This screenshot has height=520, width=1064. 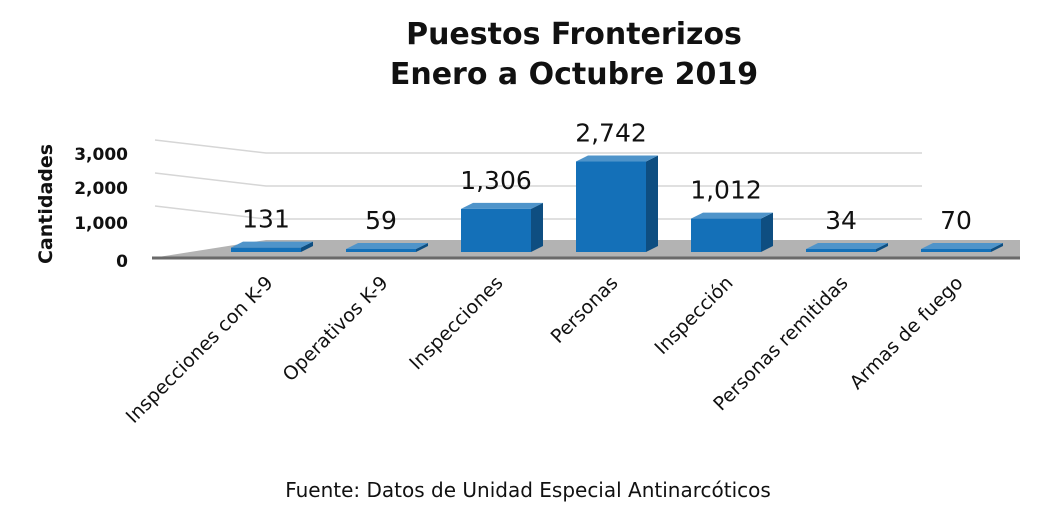 I want to click on data-label: 34, so click(x=841, y=220).